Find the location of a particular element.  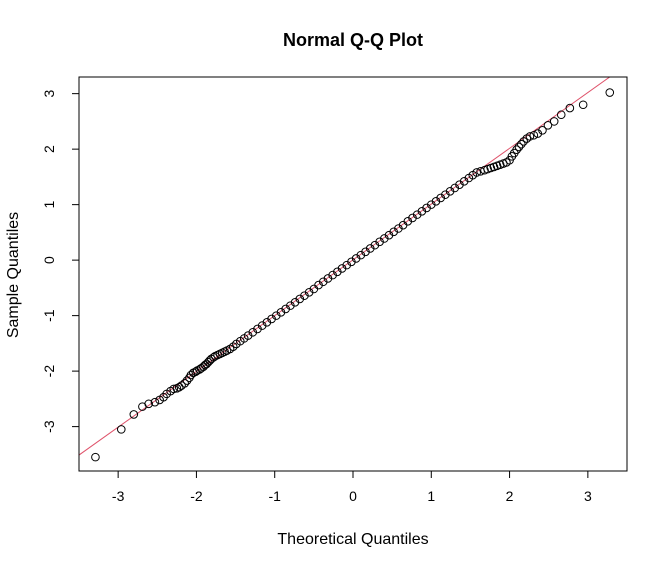

y-tick-label: -1 is located at coordinates (49, 315).